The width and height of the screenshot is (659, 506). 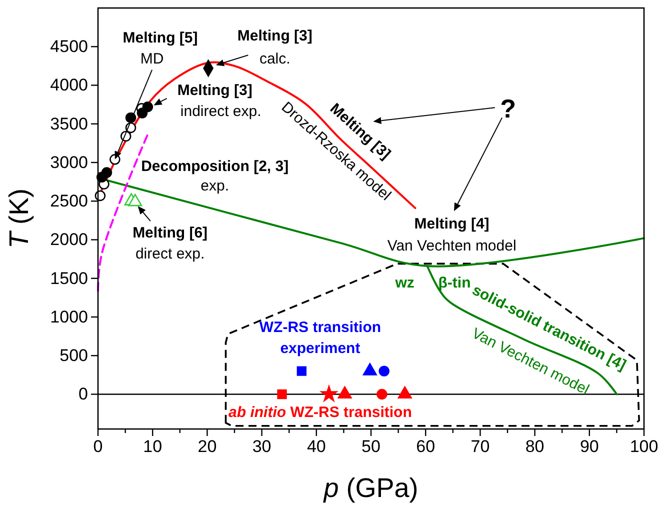 I want to click on y-axis-title: T (K), so click(x=19, y=218).